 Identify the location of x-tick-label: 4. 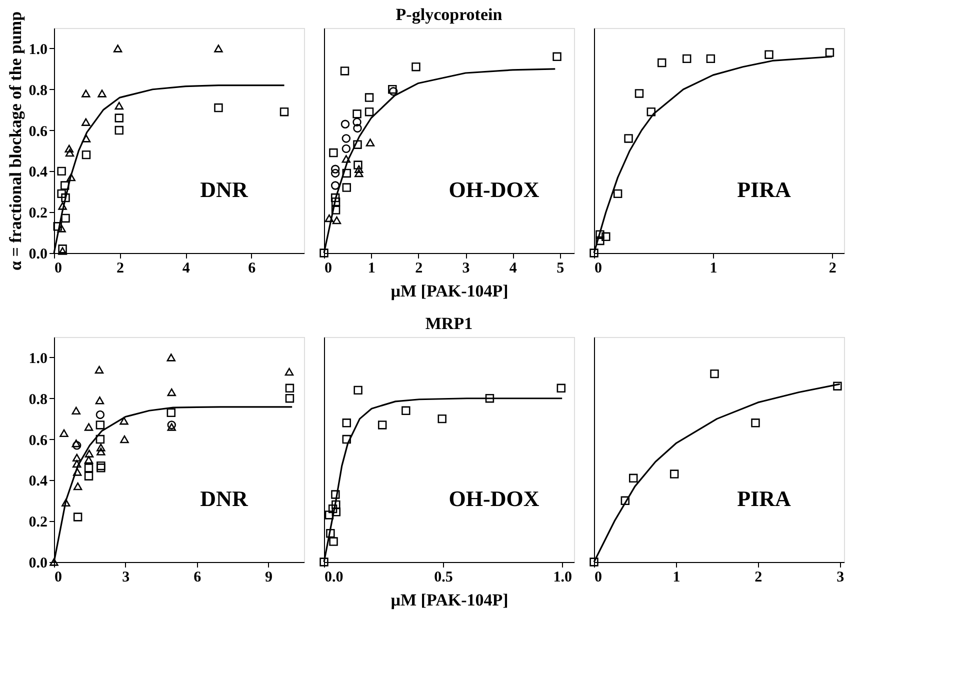
(186, 268).